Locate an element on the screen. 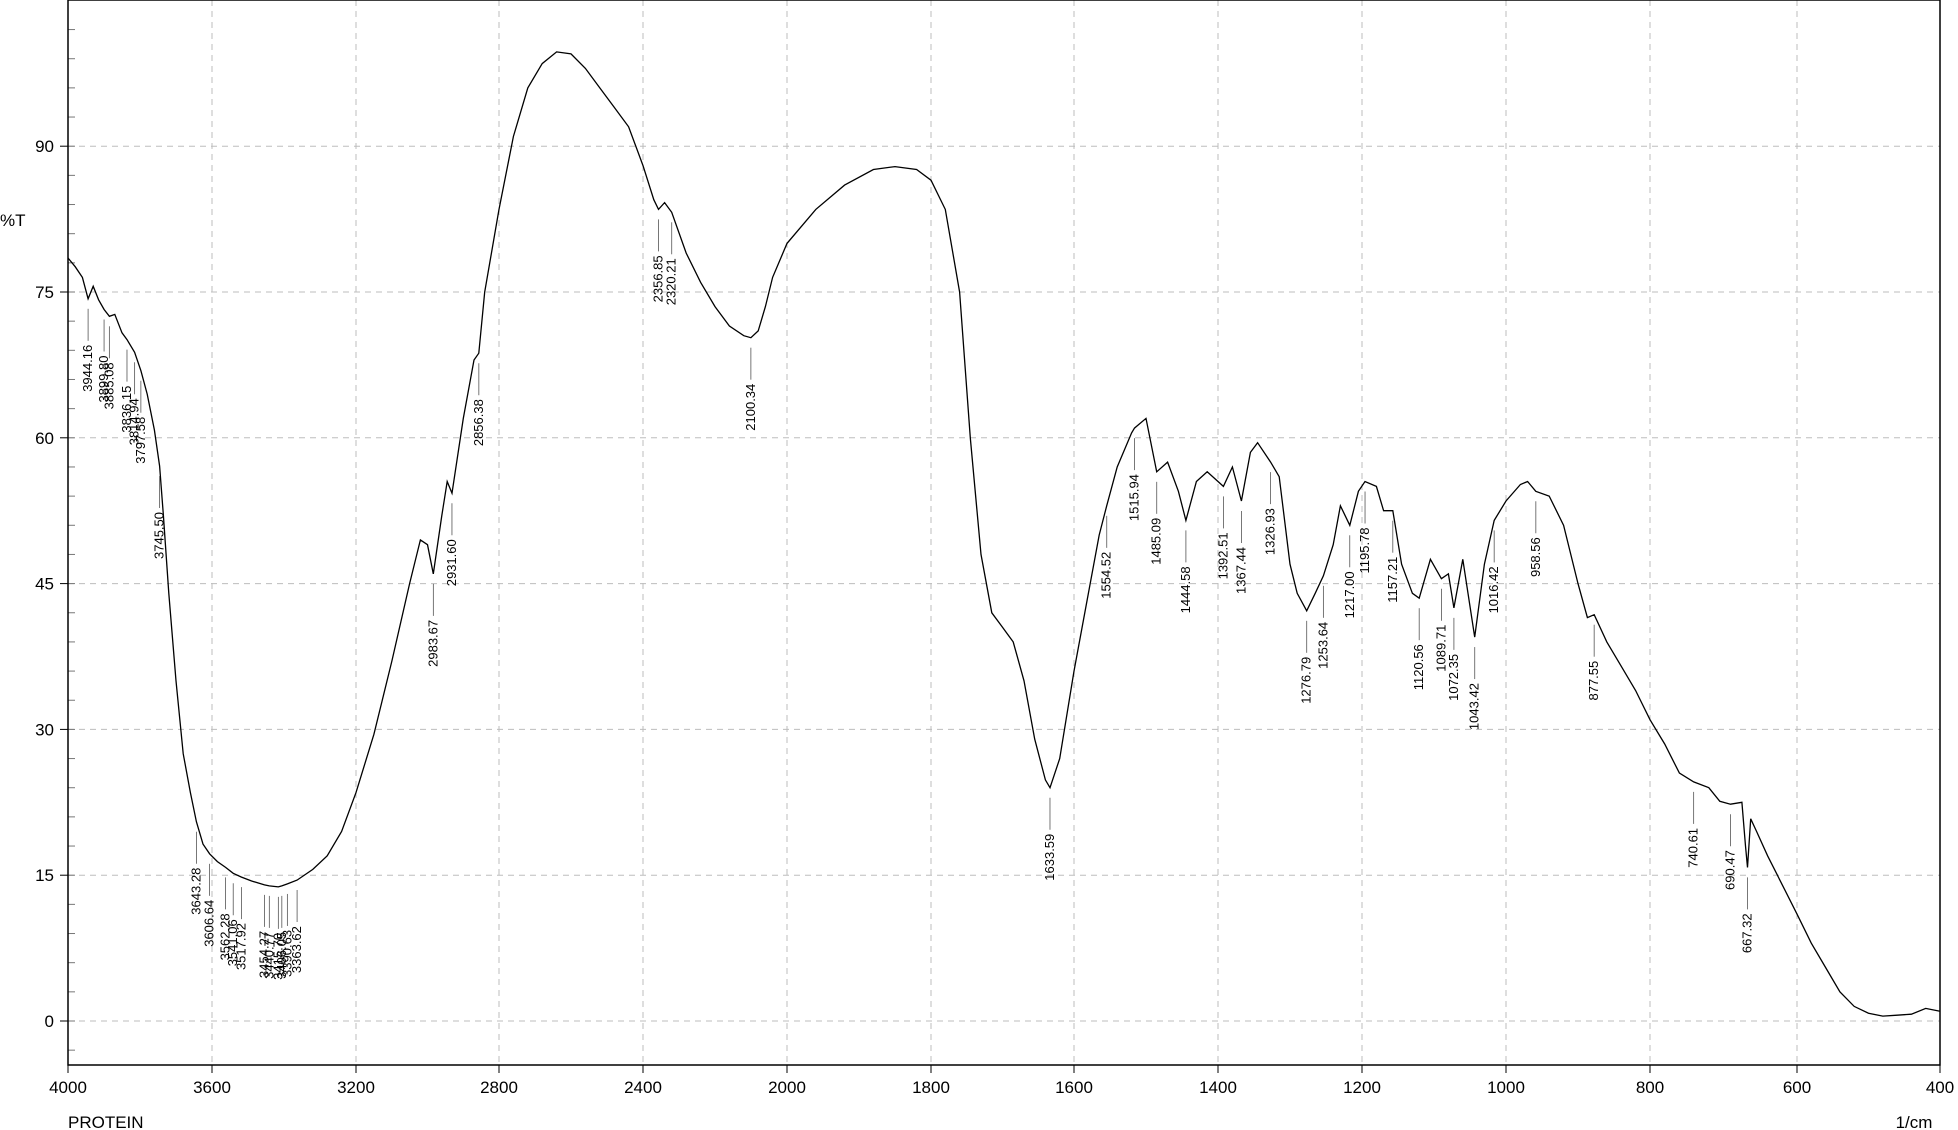 This screenshot has height=1130, width=1958. y-tick-label: 90 is located at coordinates (44, 146).